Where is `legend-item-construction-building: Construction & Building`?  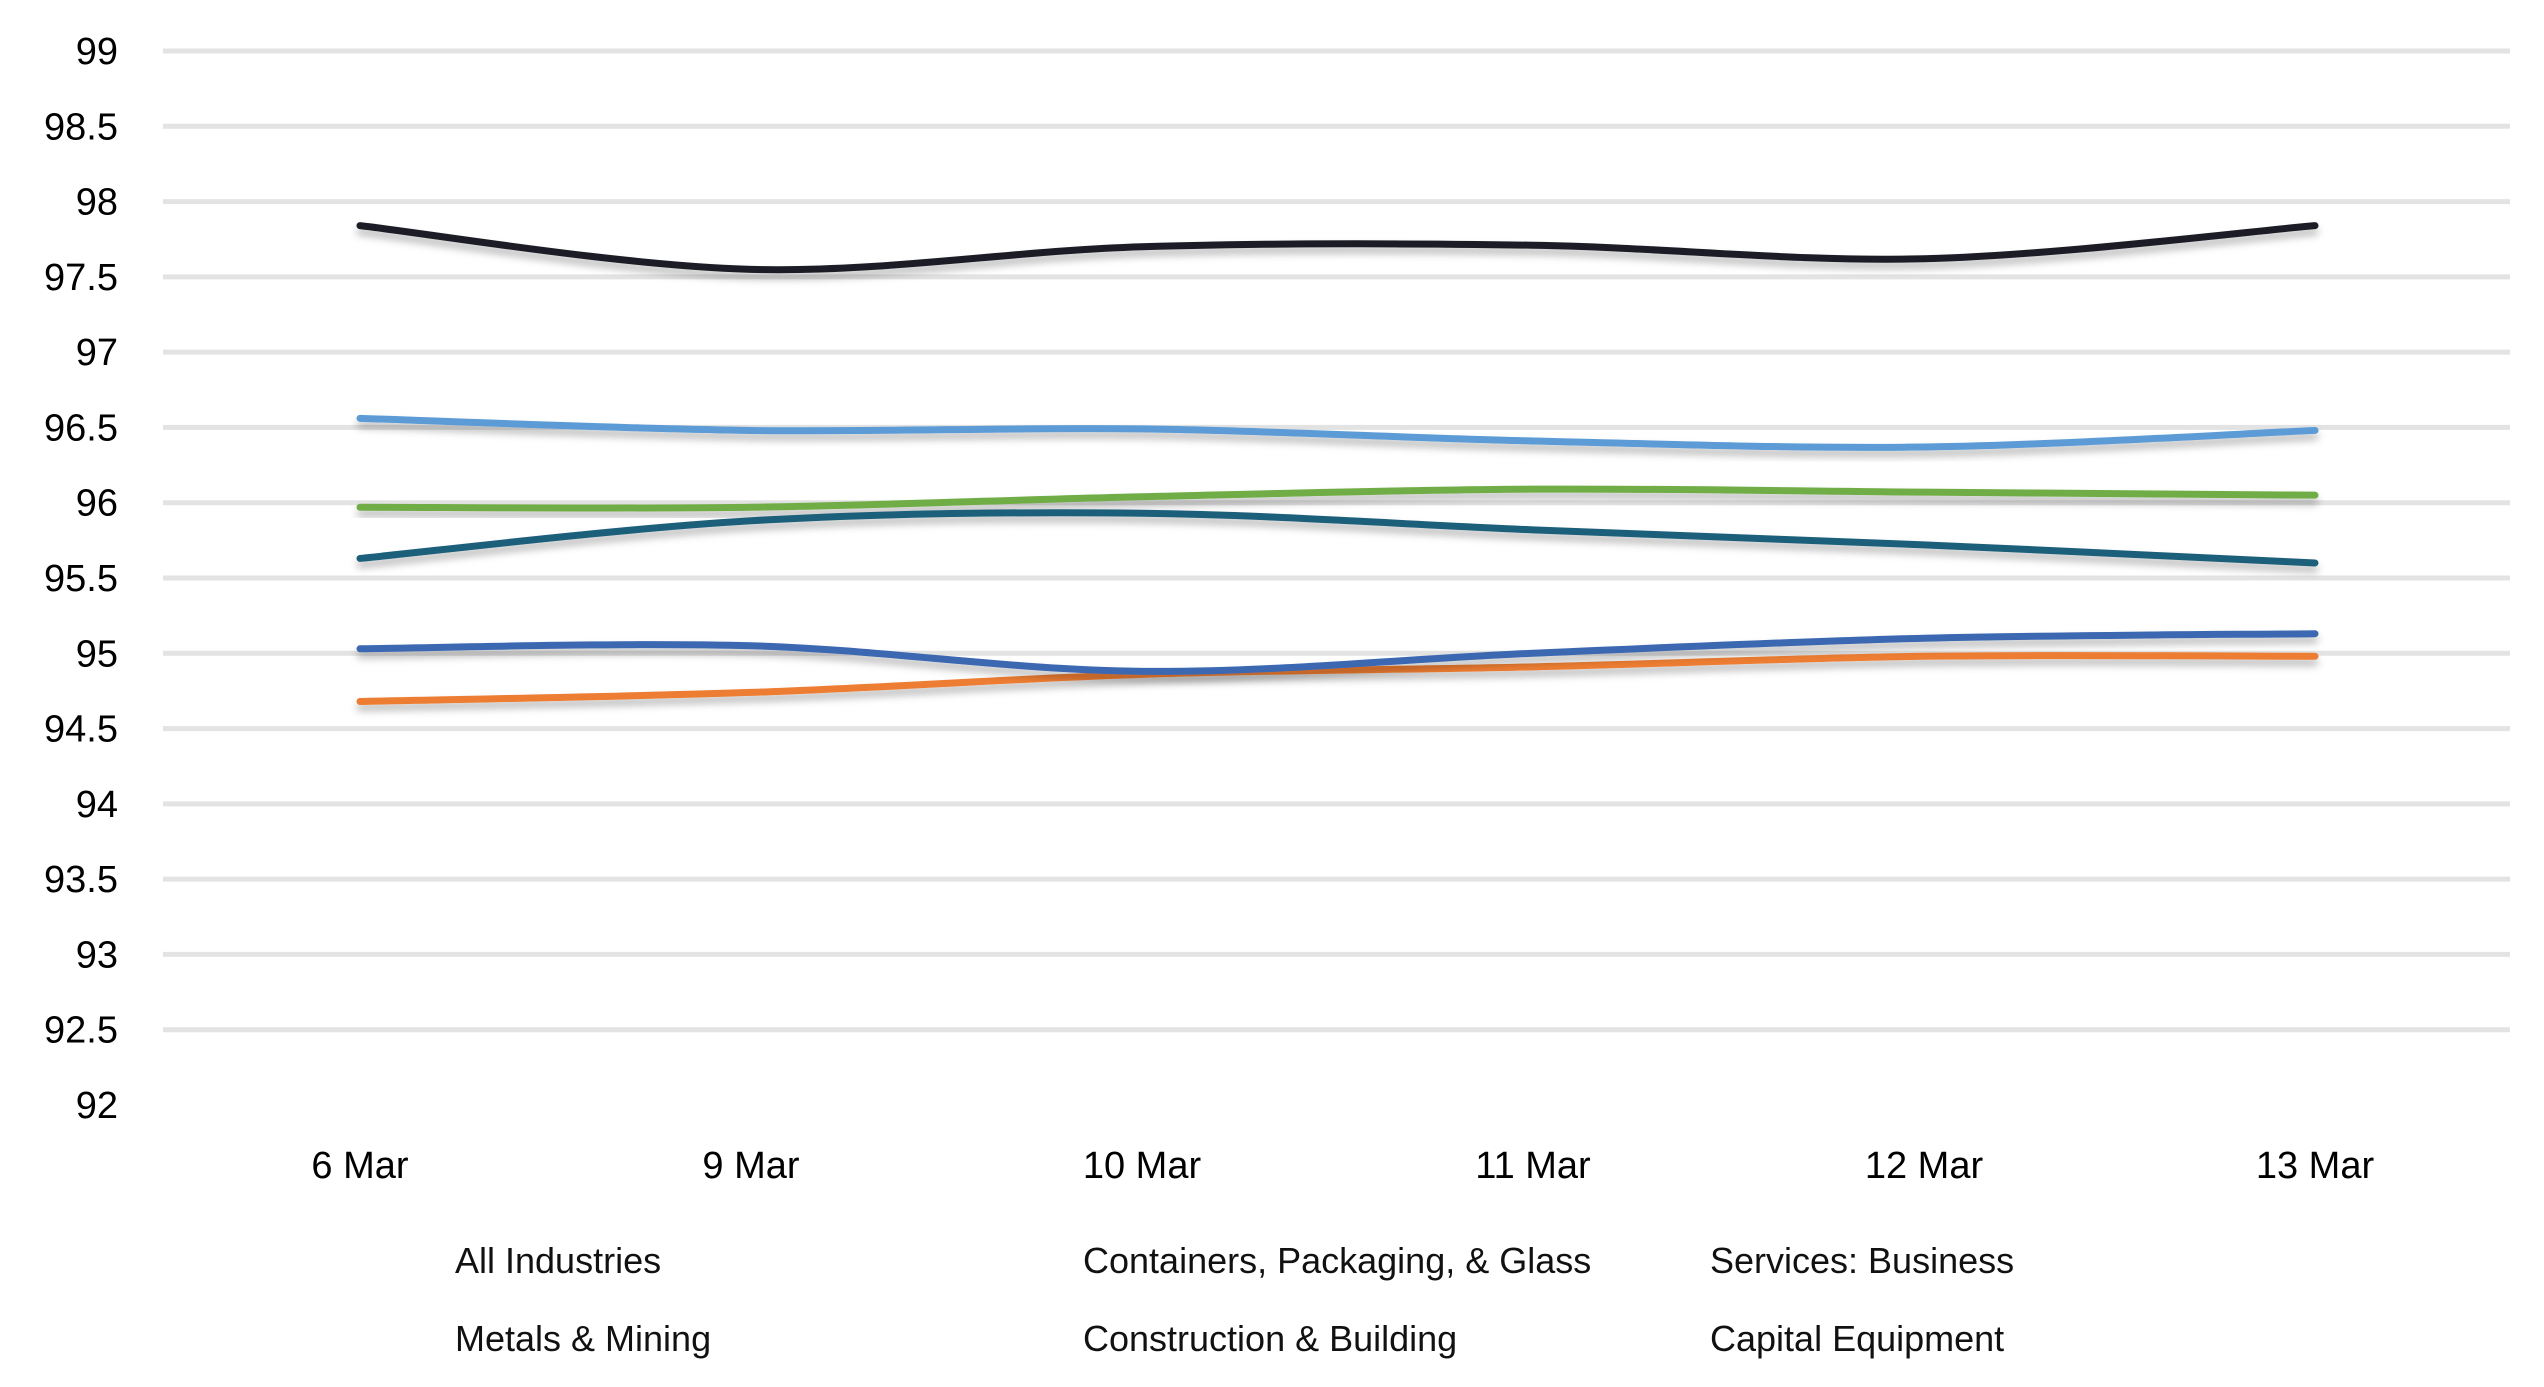 legend-item-construction-building: Construction & Building is located at coordinates (1219, 1338).